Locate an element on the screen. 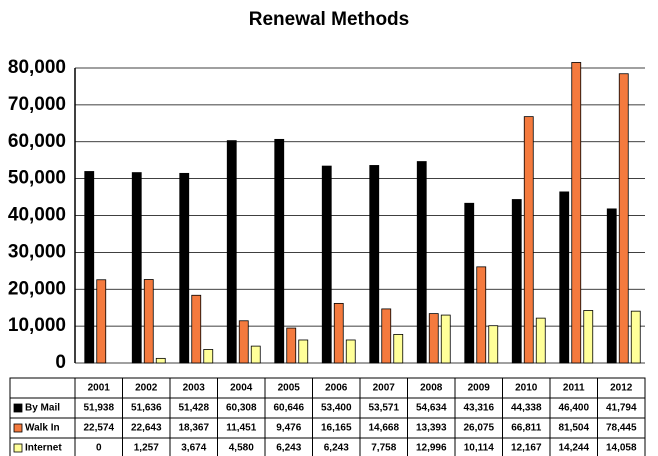  table-cell: 18,367 is located at coordinates (193, 428).